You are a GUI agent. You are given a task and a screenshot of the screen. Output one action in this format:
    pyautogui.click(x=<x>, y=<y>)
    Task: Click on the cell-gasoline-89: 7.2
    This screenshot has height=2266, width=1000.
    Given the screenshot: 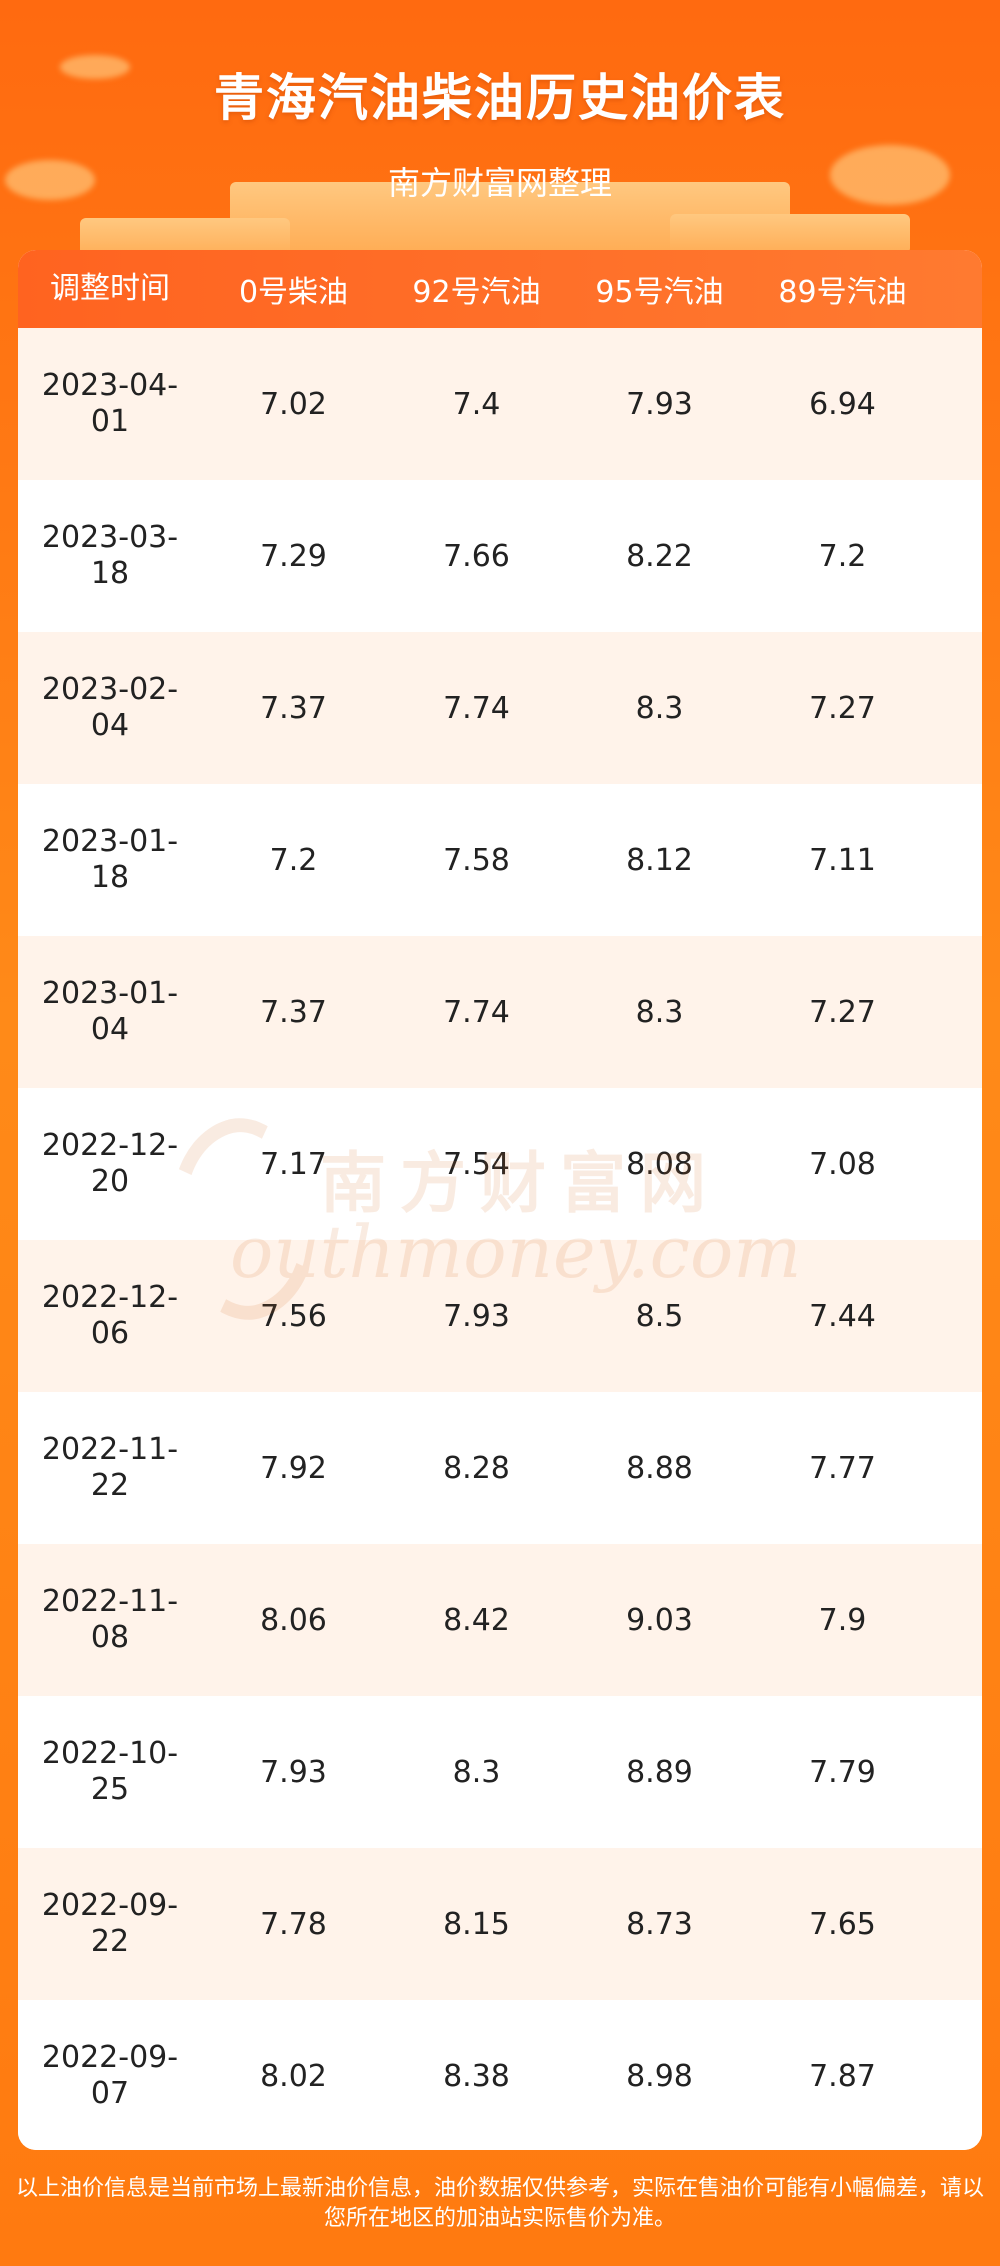 What is the action you would take?
    pyautogui.click(x=842, y=556)
    